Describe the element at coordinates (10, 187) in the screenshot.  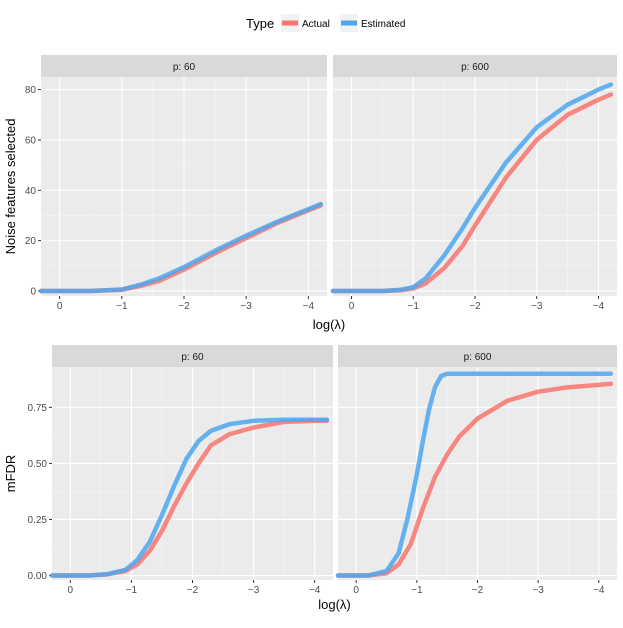
I see `y-axis-title: Noise features selected` at that location.